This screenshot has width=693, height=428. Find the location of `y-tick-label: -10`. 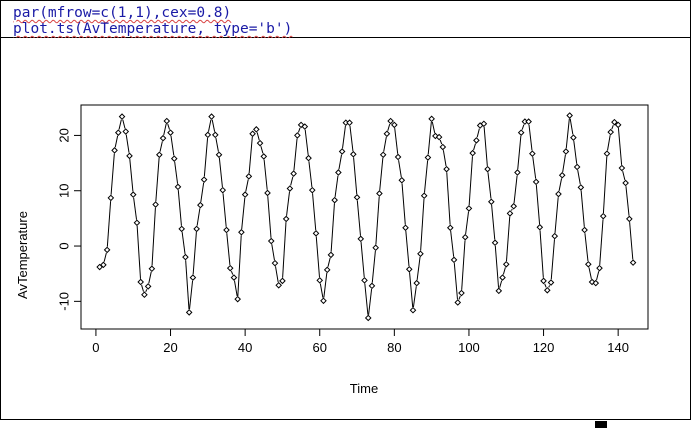

y-tick-label: -10 is located at coordinates (64, 301).